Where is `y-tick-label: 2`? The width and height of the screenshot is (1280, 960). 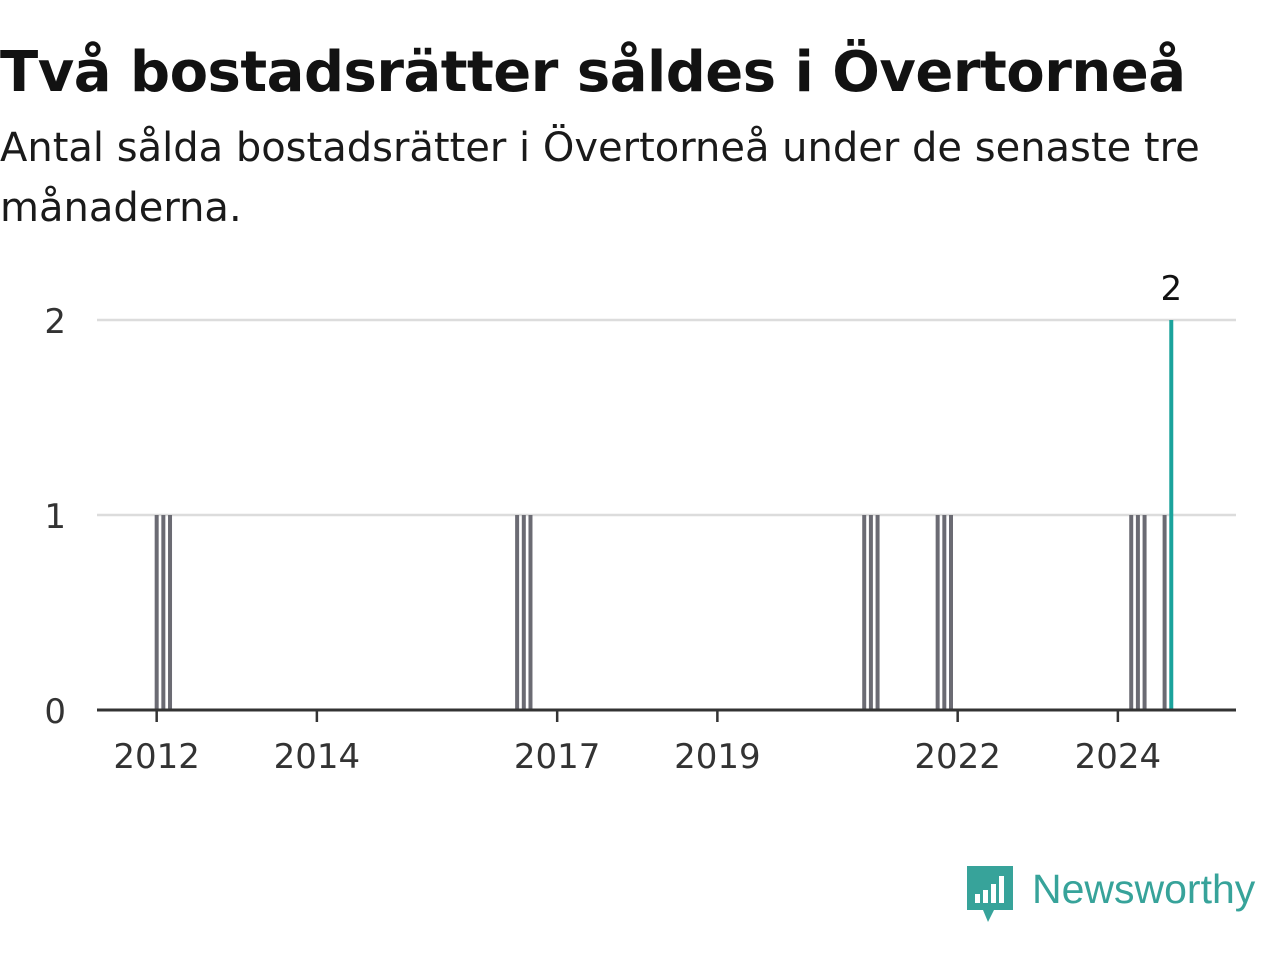 y-tick-label: 2 is located at coordinates (55, 322).